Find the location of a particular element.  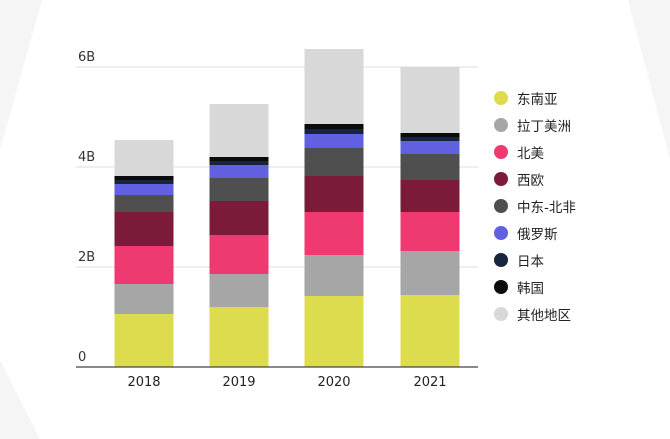

legend-label: 中东-北非 is located at coordinates (546, 207).